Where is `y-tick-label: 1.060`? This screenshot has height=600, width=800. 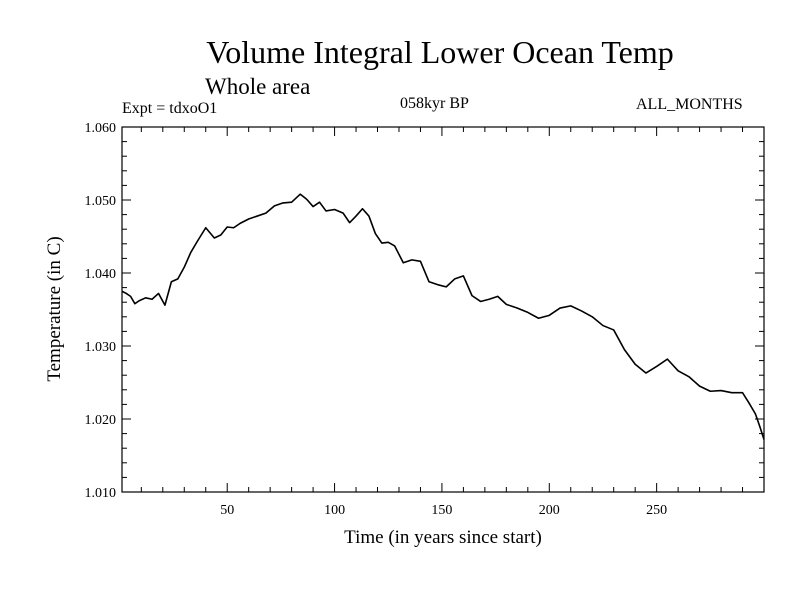
y-tick-label: 1.060 is located at coordinates (101, 128).